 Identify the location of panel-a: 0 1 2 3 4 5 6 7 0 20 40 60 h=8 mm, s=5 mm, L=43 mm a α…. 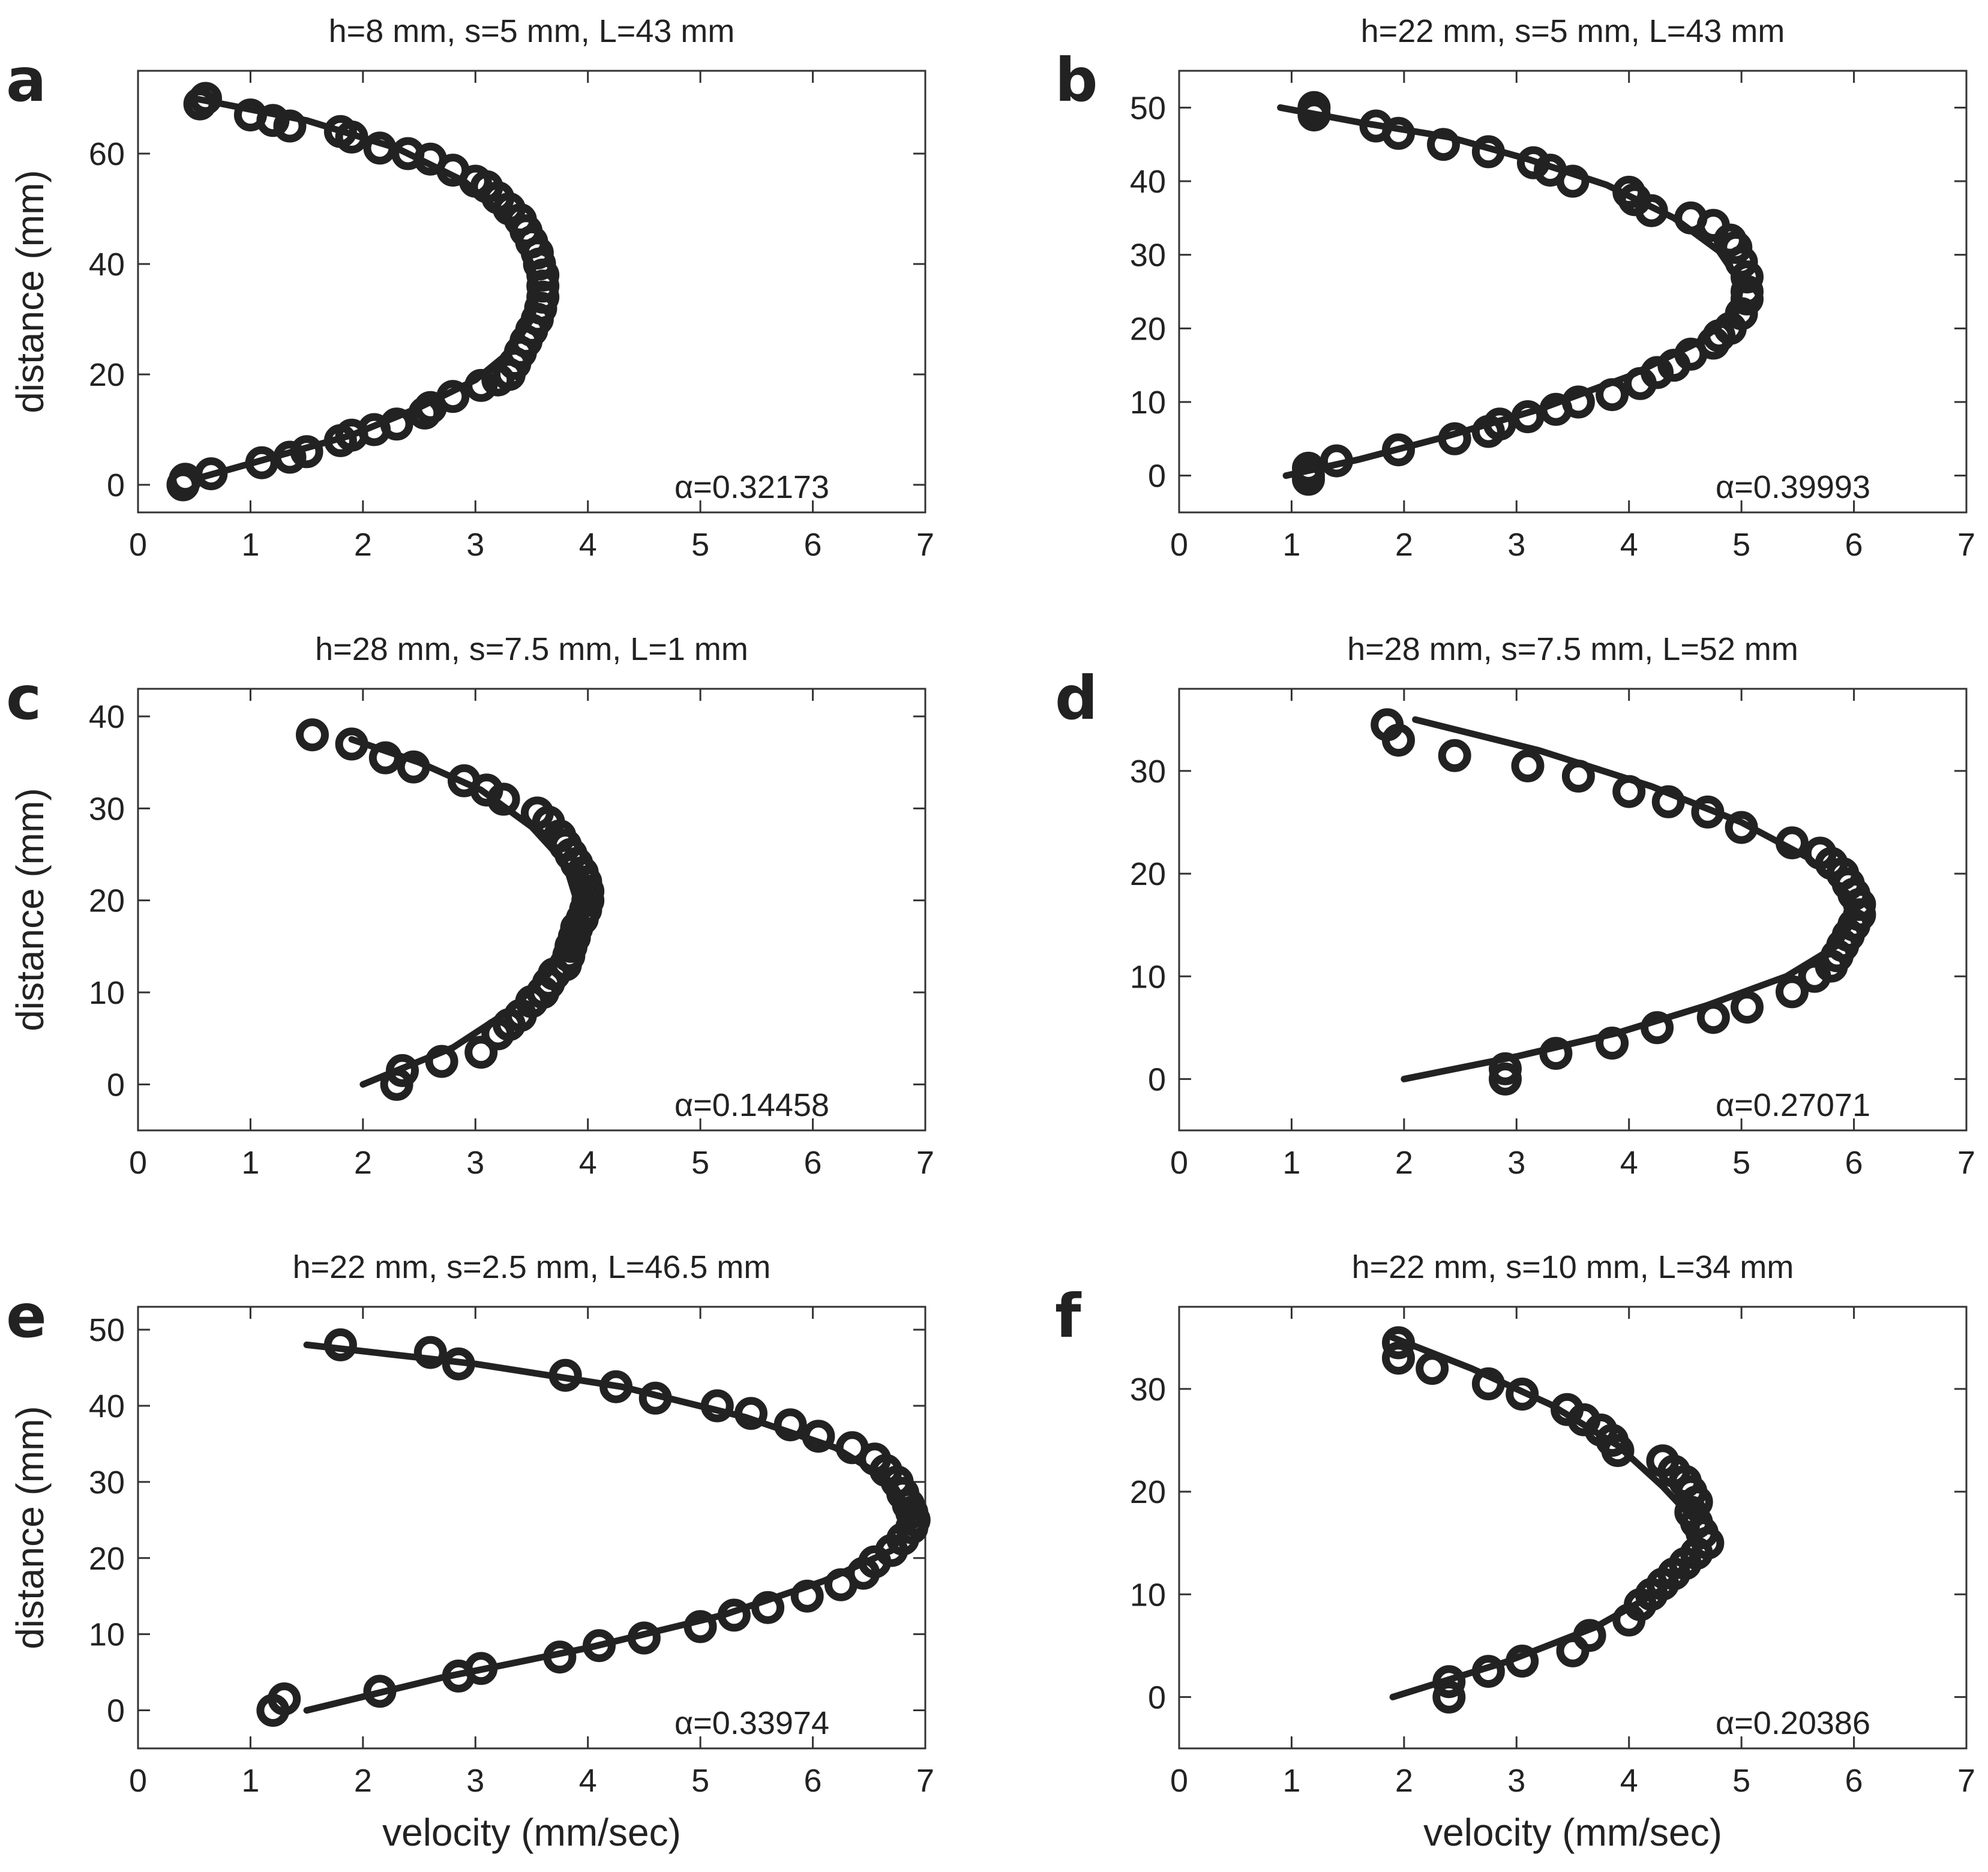
(470, 288).